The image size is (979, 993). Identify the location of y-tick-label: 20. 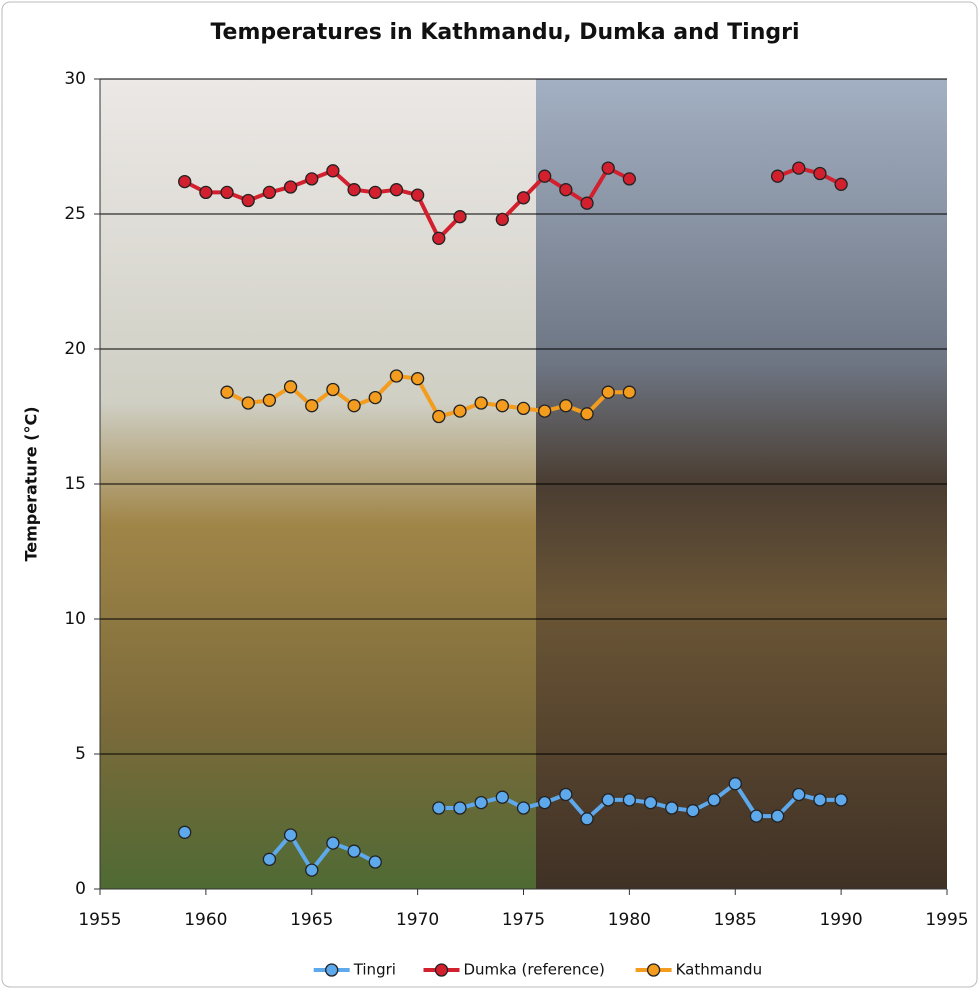
(75, 349).